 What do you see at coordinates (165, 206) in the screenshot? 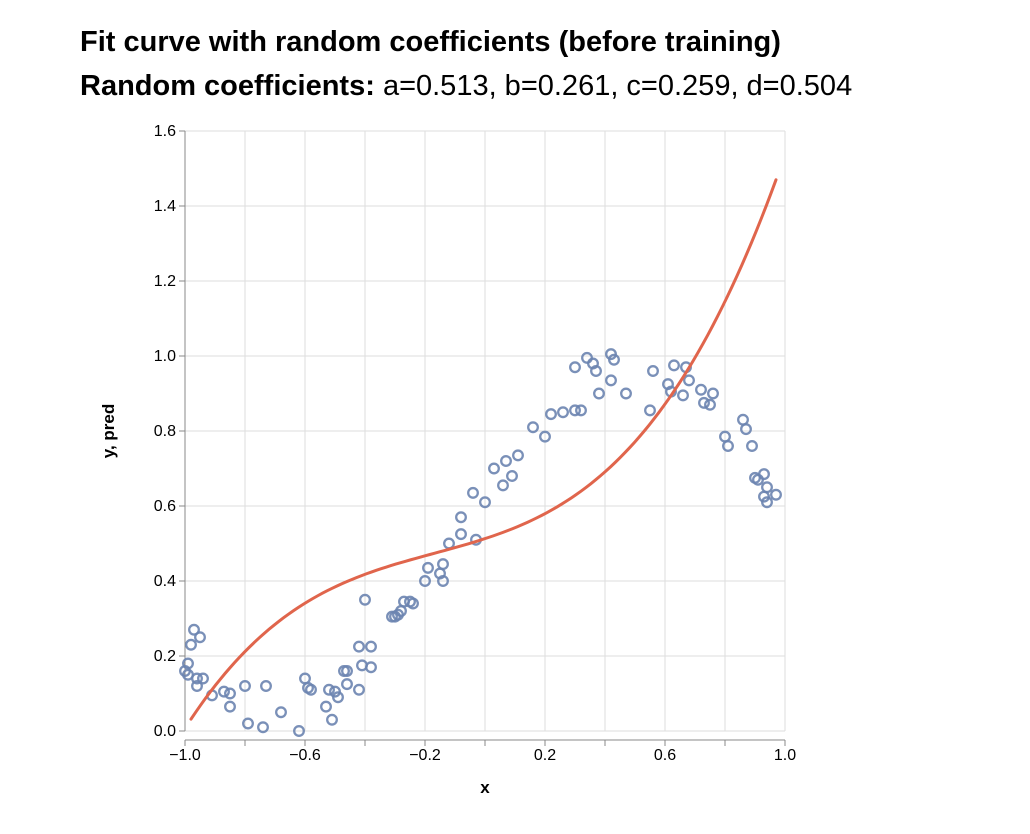
I see `y-tick-label: 1.4` at bounding box center [165, 206].